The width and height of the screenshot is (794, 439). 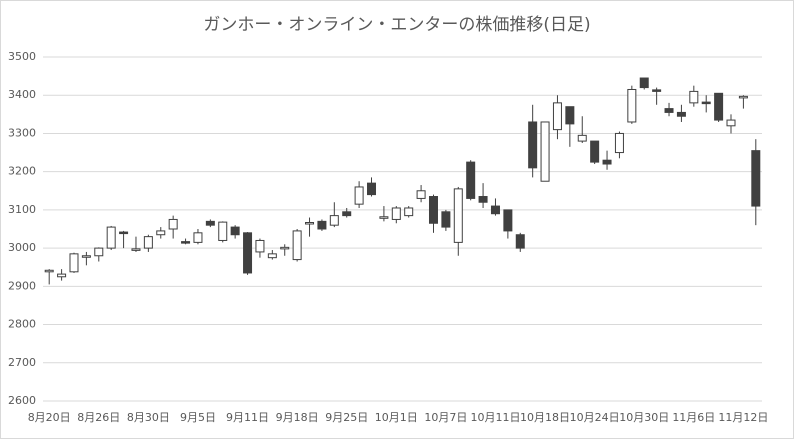 What do you see at coordinates (445, 417) in the screenshot?
I see `x-tick-label: 10月7日` at bounding box center [445, 417].